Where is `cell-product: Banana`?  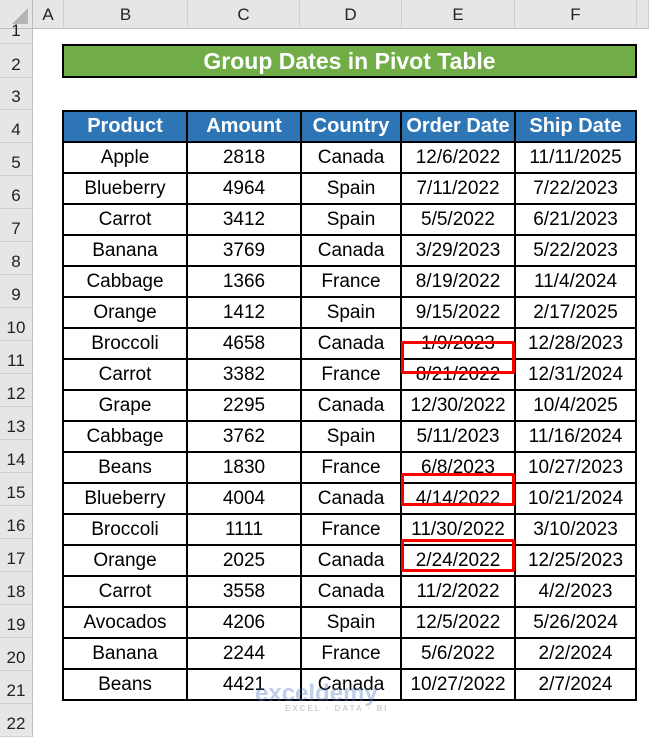 cell-product: Banana is located at coordinates (125, 653).